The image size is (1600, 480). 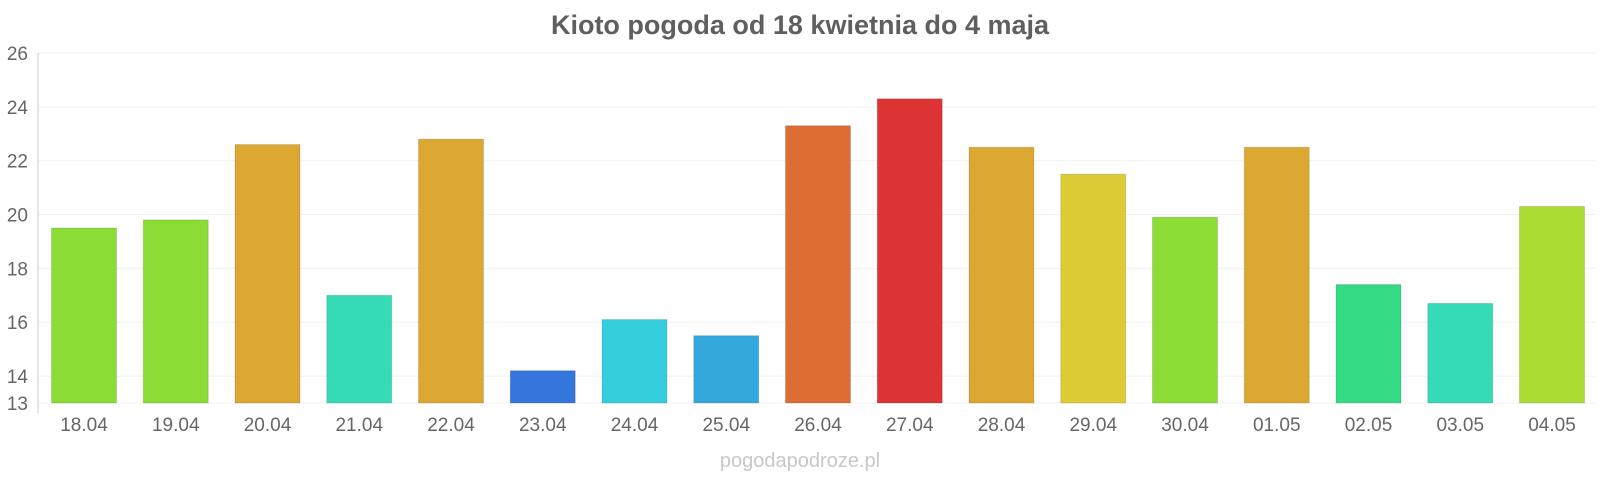 I want to click on x-tick-label: 28.04, so click(x=1002, y=425).